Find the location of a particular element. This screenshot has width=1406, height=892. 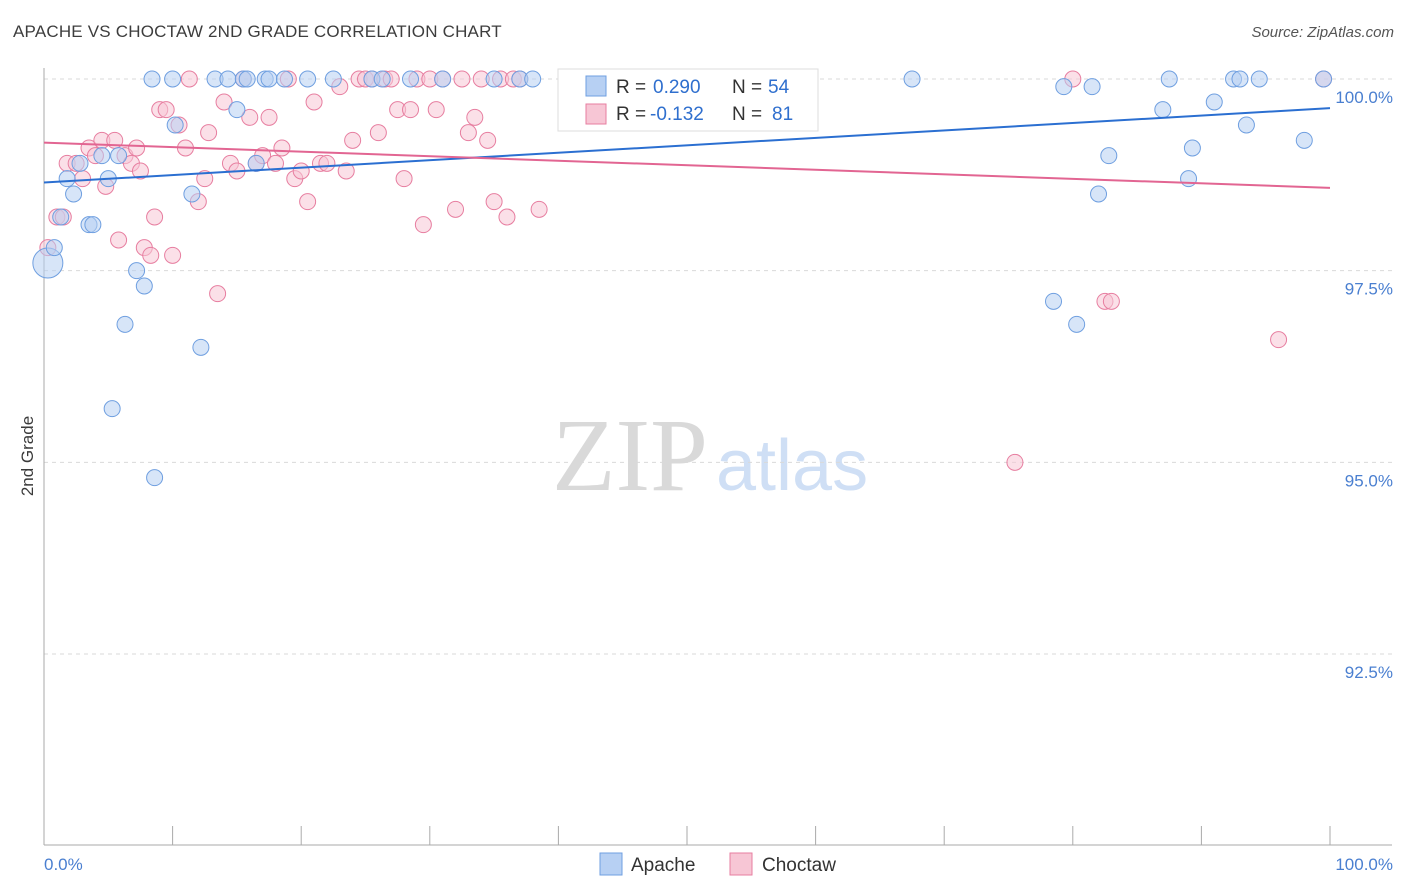

source-label: Source: ZipAtlas.com is located at coordinates (1322, 32).